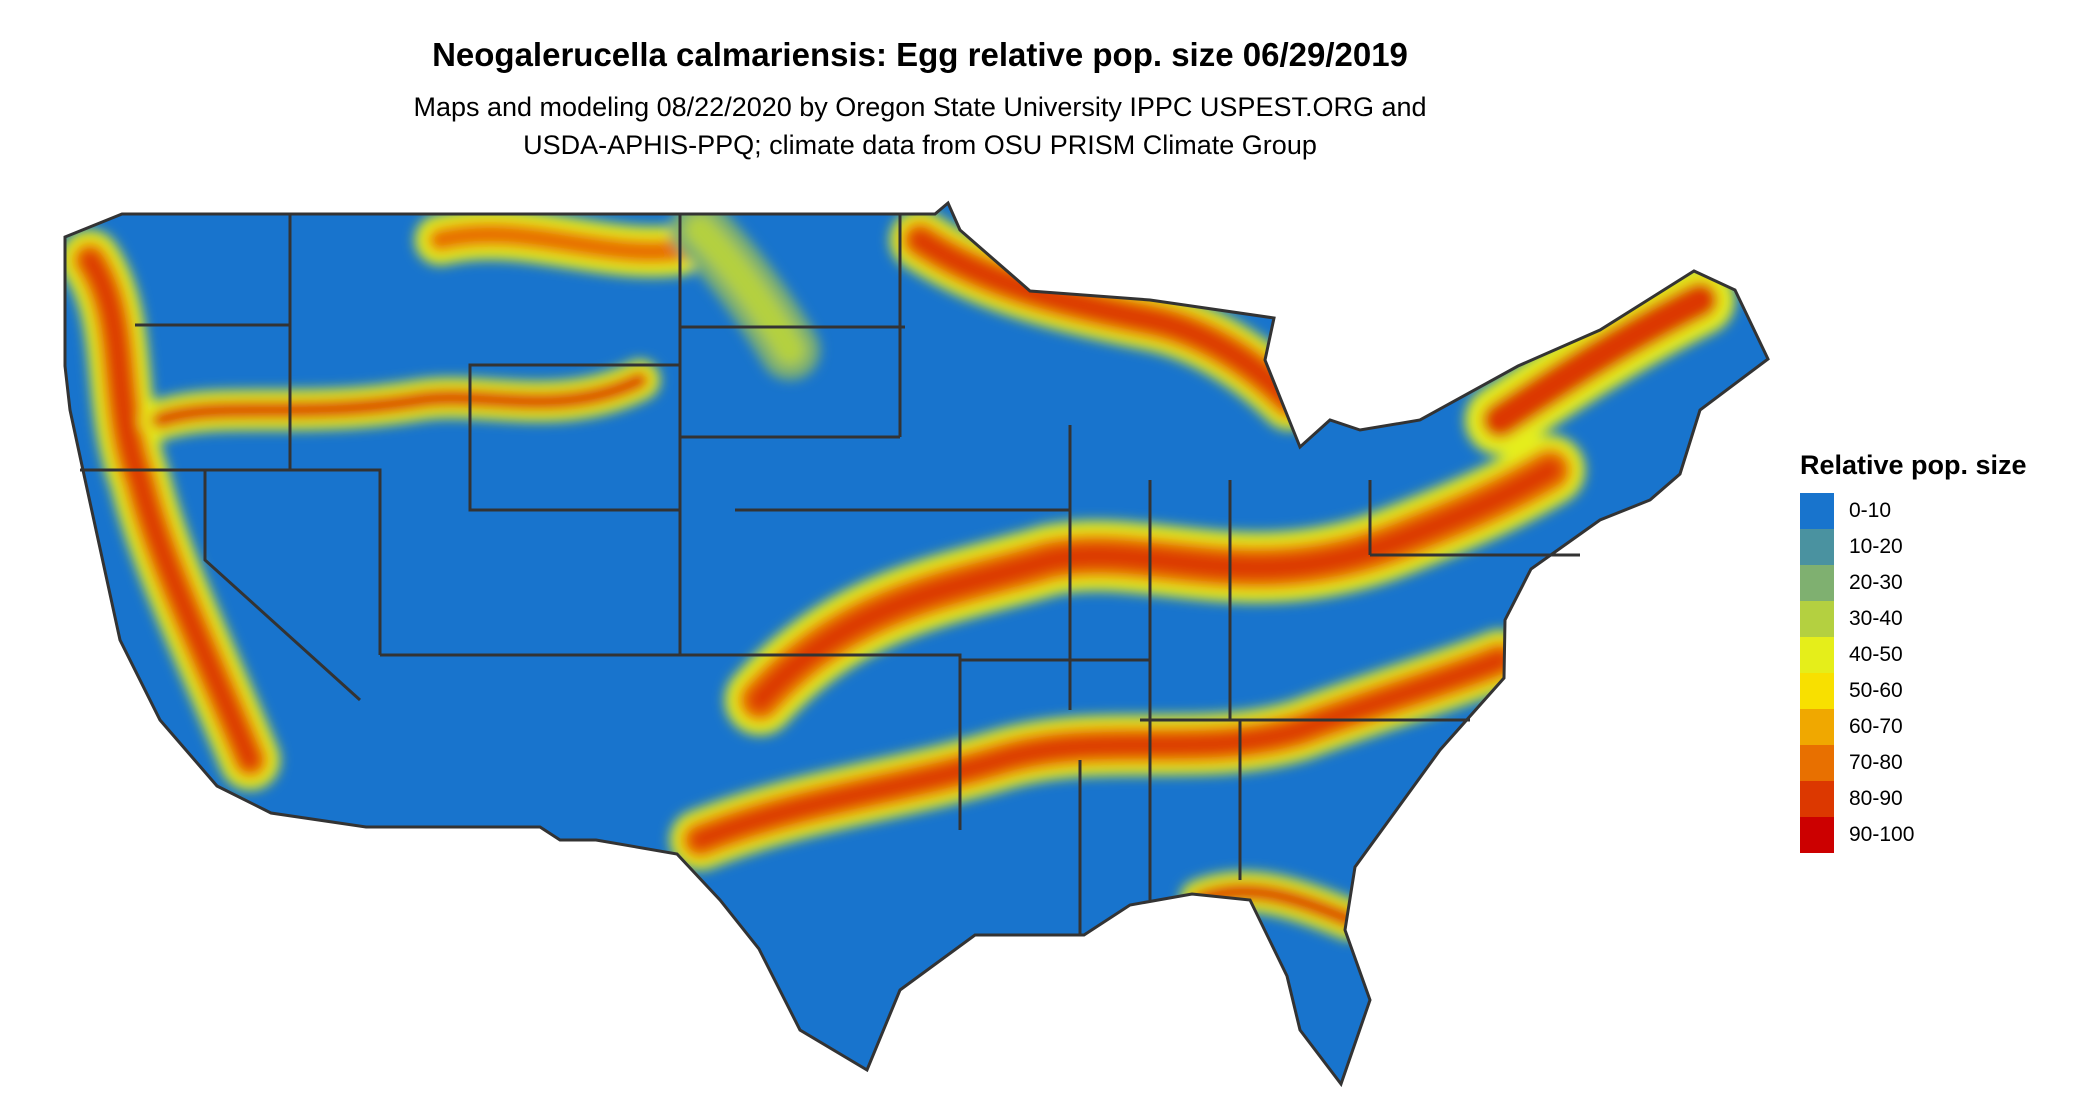  I want to click on legend-item: 90-100, so click(1913, 835).